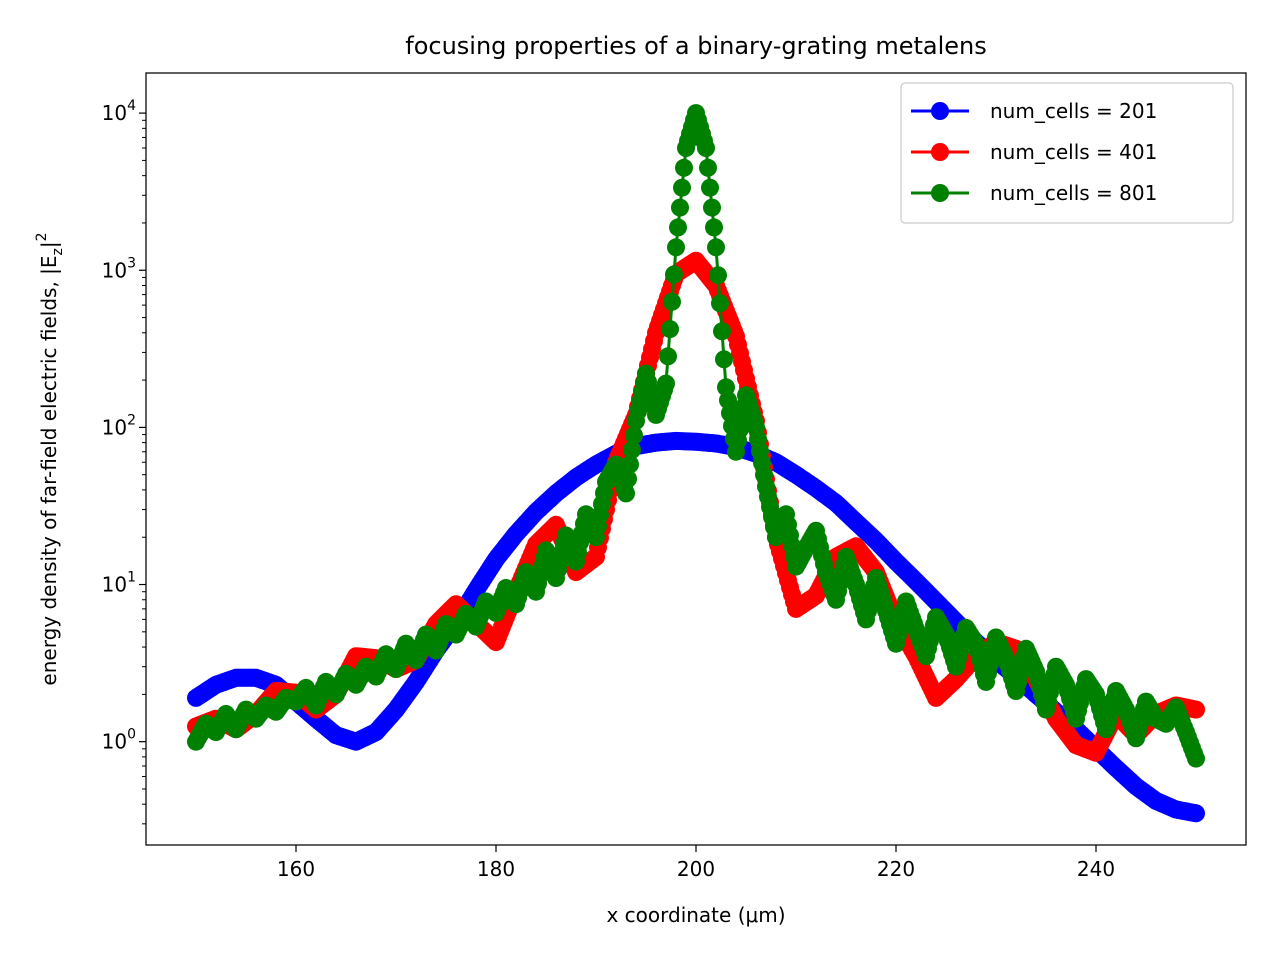 This screenshot has height=960, width=1280. Describe the element at coordinates (695, 915) in the screenshot. I see `x-axis-title: x coordinate (μm)` at that location.